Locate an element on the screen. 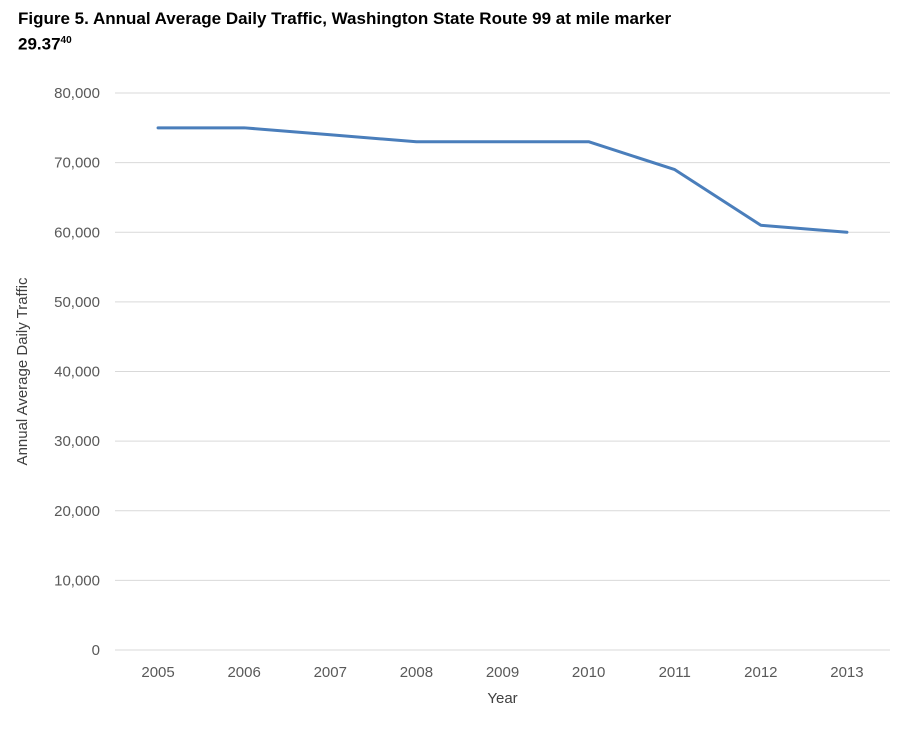 The height and width of the screenshot is (736, 902). x-tick-label: 2006 is located at coordinates (243, 672).